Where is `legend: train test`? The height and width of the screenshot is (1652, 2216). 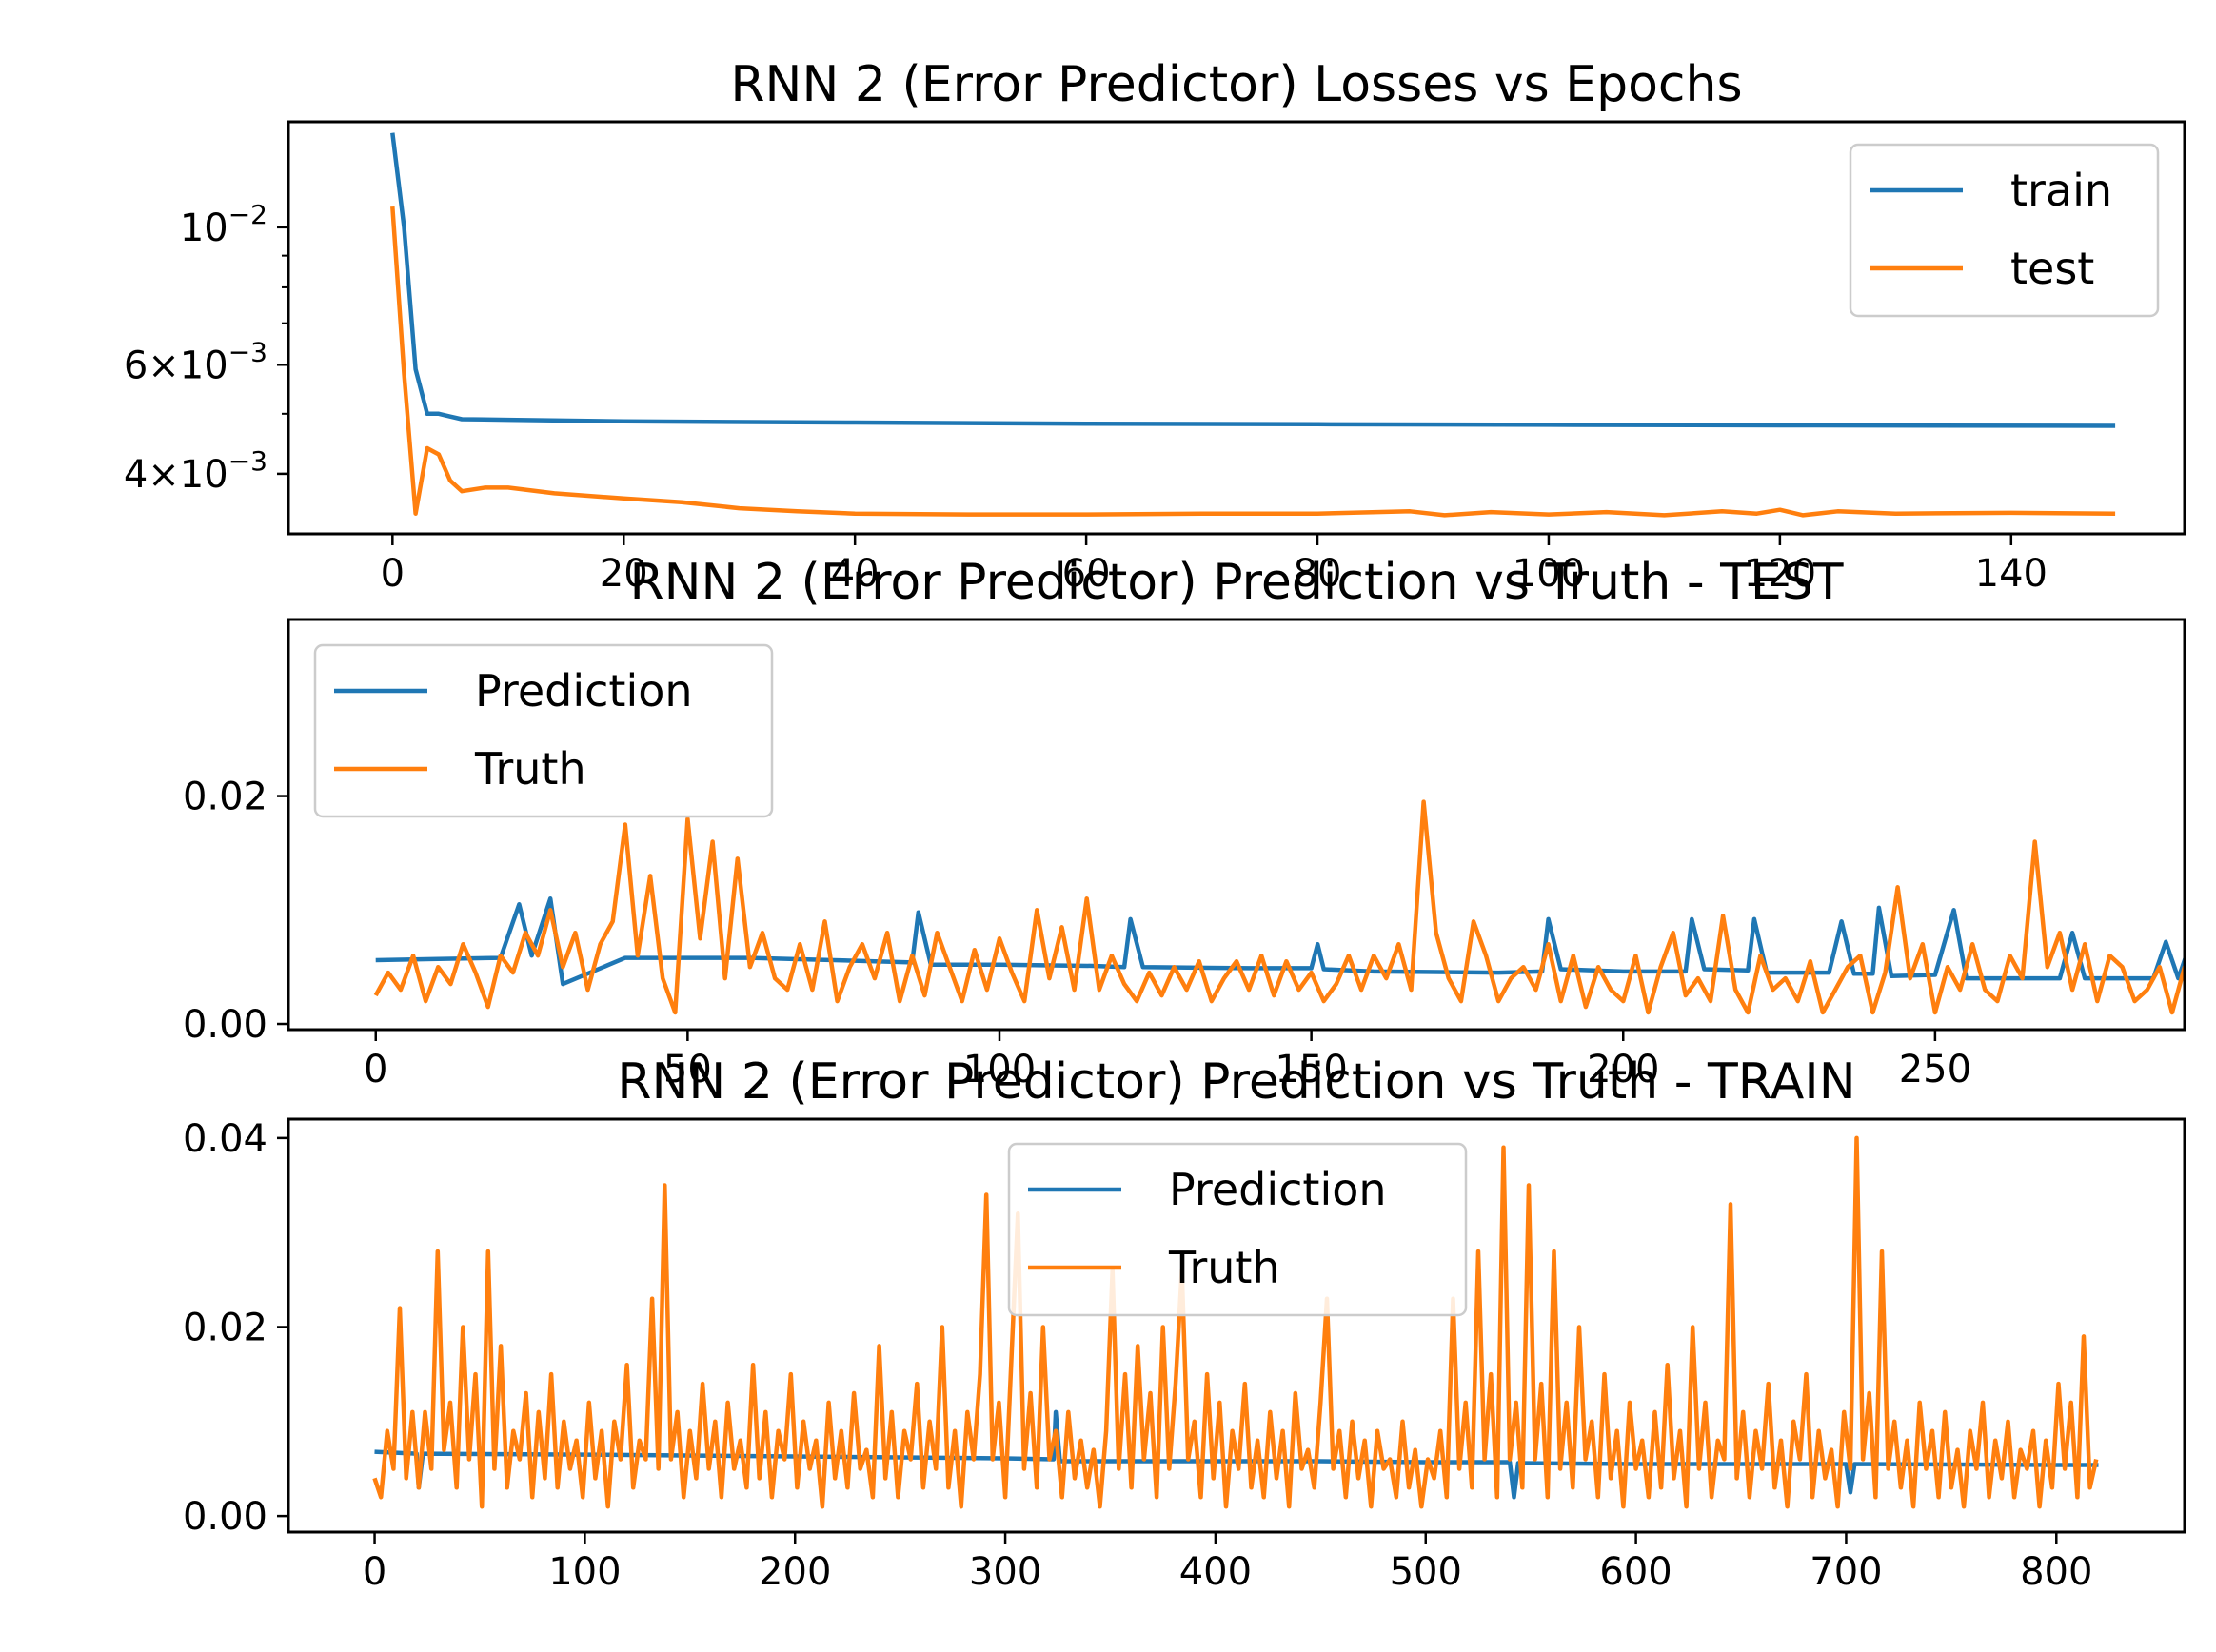 legend: train test is located at coordinates (2004, 231).